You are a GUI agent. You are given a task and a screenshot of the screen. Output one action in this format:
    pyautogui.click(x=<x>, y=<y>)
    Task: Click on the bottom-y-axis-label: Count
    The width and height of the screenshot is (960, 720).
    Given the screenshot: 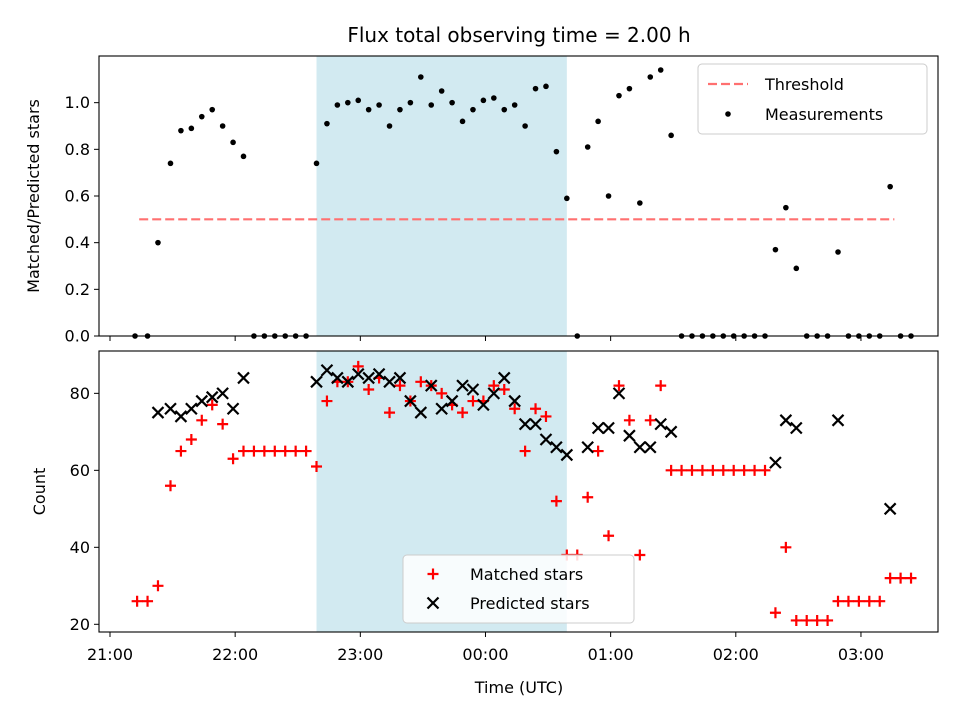 What is the action you would take?
    pyautogui.click(x=39, y=492)
    